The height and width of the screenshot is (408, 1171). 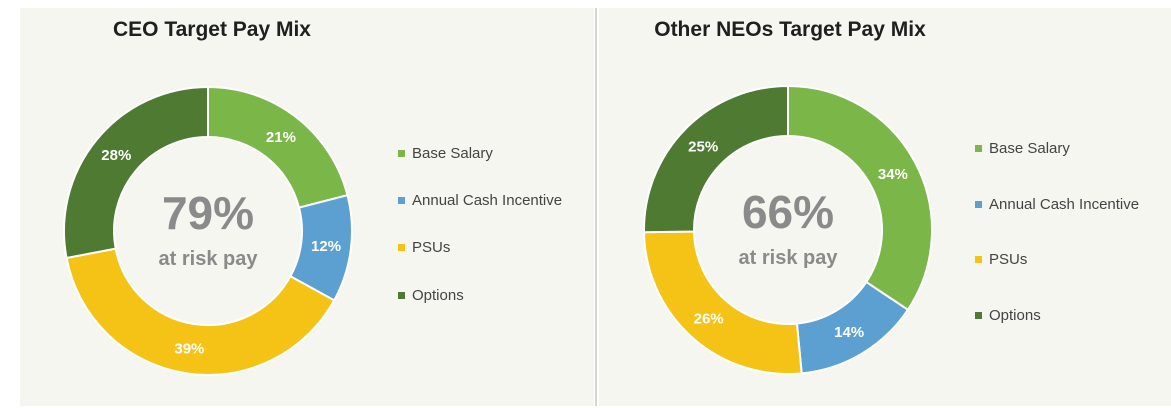 What do you see at coordinates (326, 246) in the screenshot?
I see `data-label: 12%` at bounding box center [326, 246].